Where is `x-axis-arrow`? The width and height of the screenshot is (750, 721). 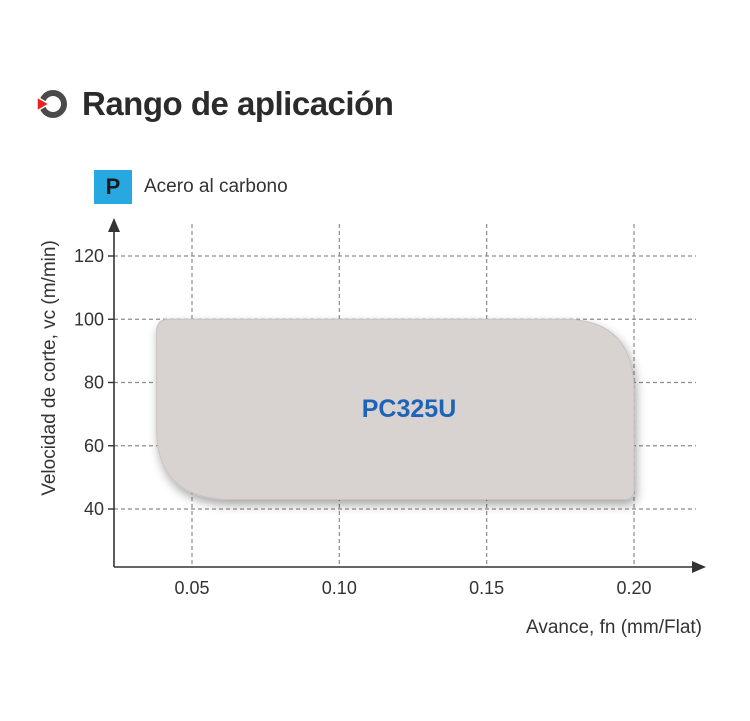
x-axis-arrow is located at coordinates (699, 567).